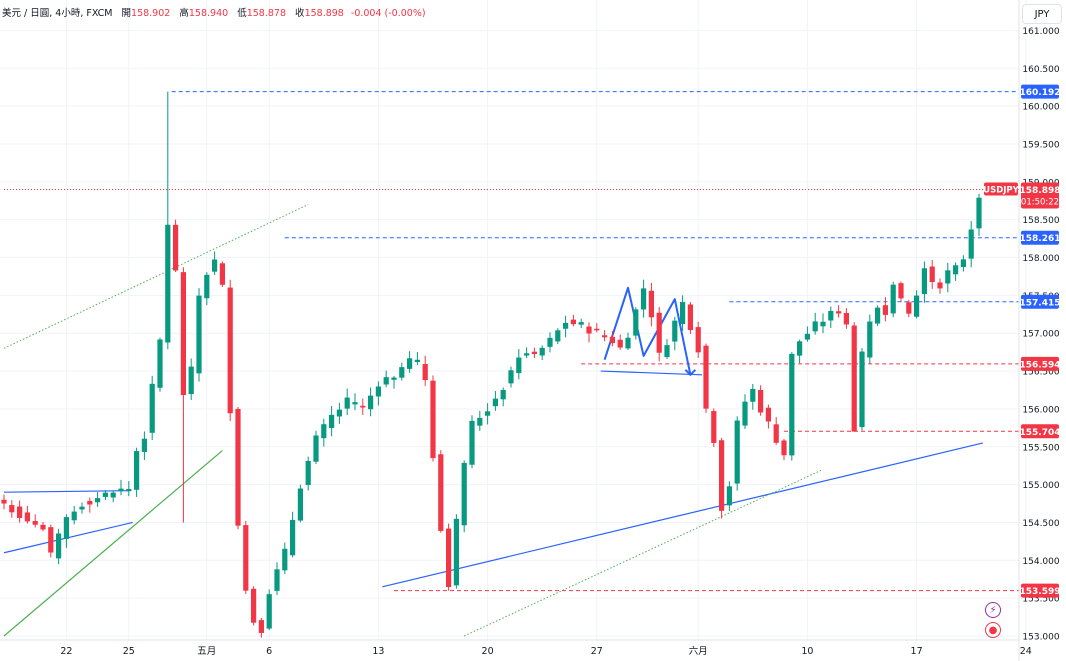 This screenshot has height=661, width=1066. Describe the element at coordinates (57, 13) in the screenshot. I see `symbol-title: 美元 / 日圓, 4小時, FXCM` at that location.